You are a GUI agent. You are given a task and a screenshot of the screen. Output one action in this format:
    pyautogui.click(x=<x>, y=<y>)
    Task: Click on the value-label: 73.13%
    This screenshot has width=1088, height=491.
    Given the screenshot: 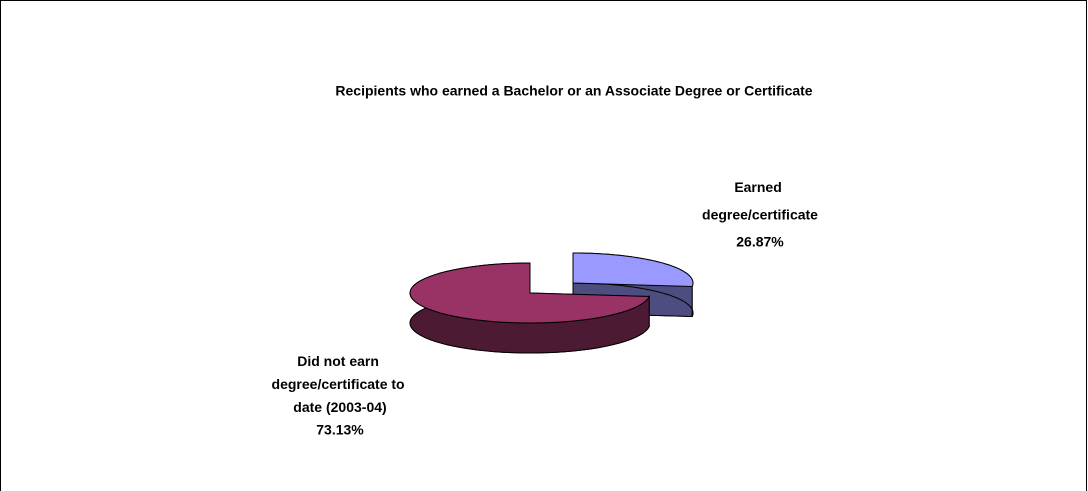 What is the action you would take?
    pyautogui.click(x=340, y=430)
    